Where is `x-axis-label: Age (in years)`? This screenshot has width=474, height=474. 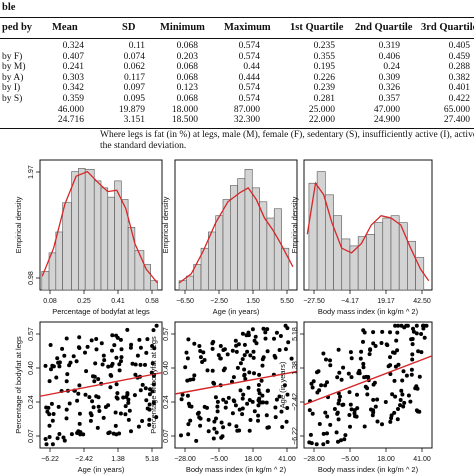 x-axis-label: Age (in years) is located at coordinates (101, 469).